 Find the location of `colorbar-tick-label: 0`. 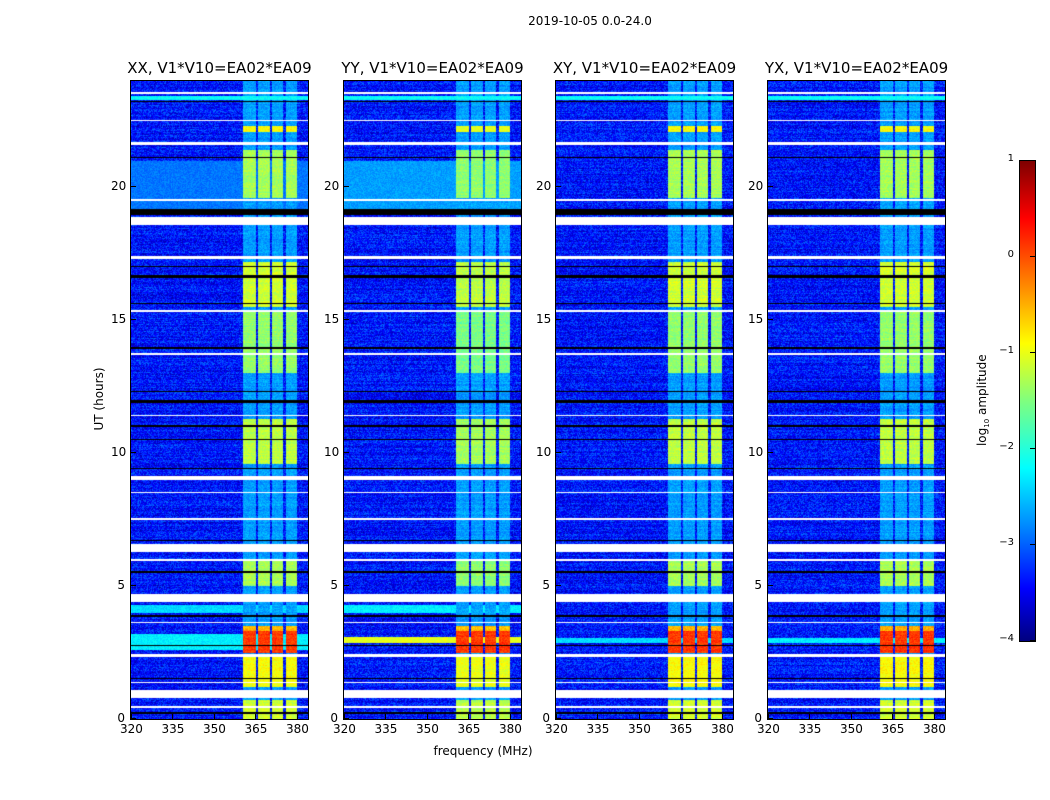

colorbar-tick-label: 0 is located at coordinates (1010, 254).